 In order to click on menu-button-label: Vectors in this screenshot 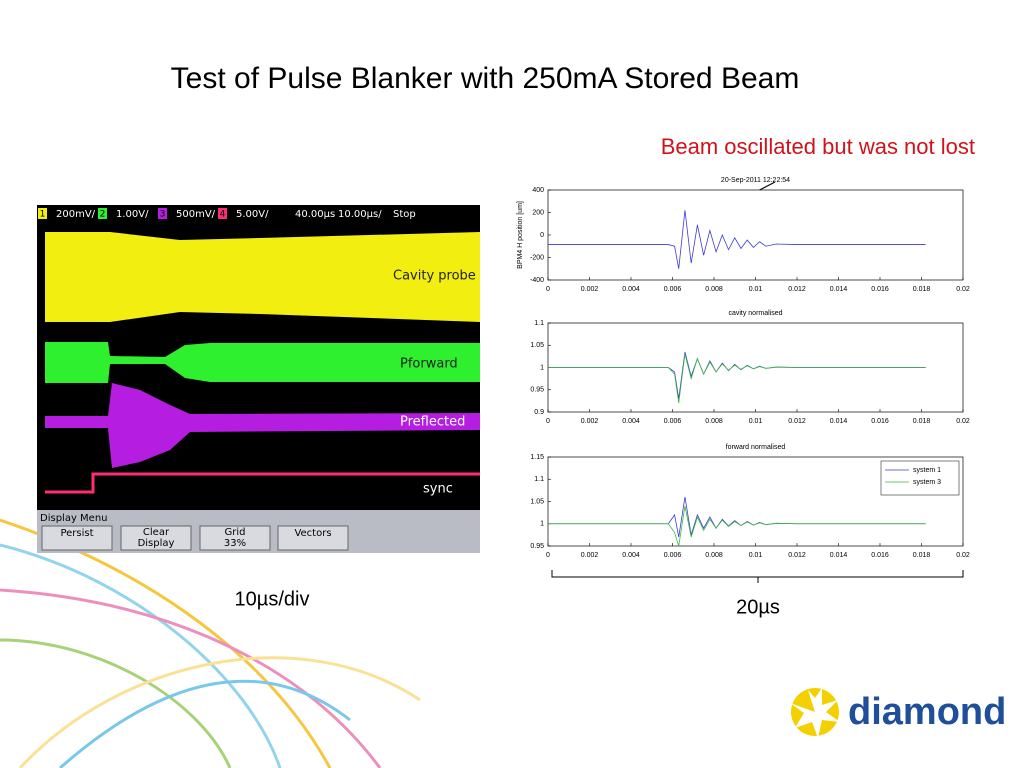, I will do `click(312, 533)`.